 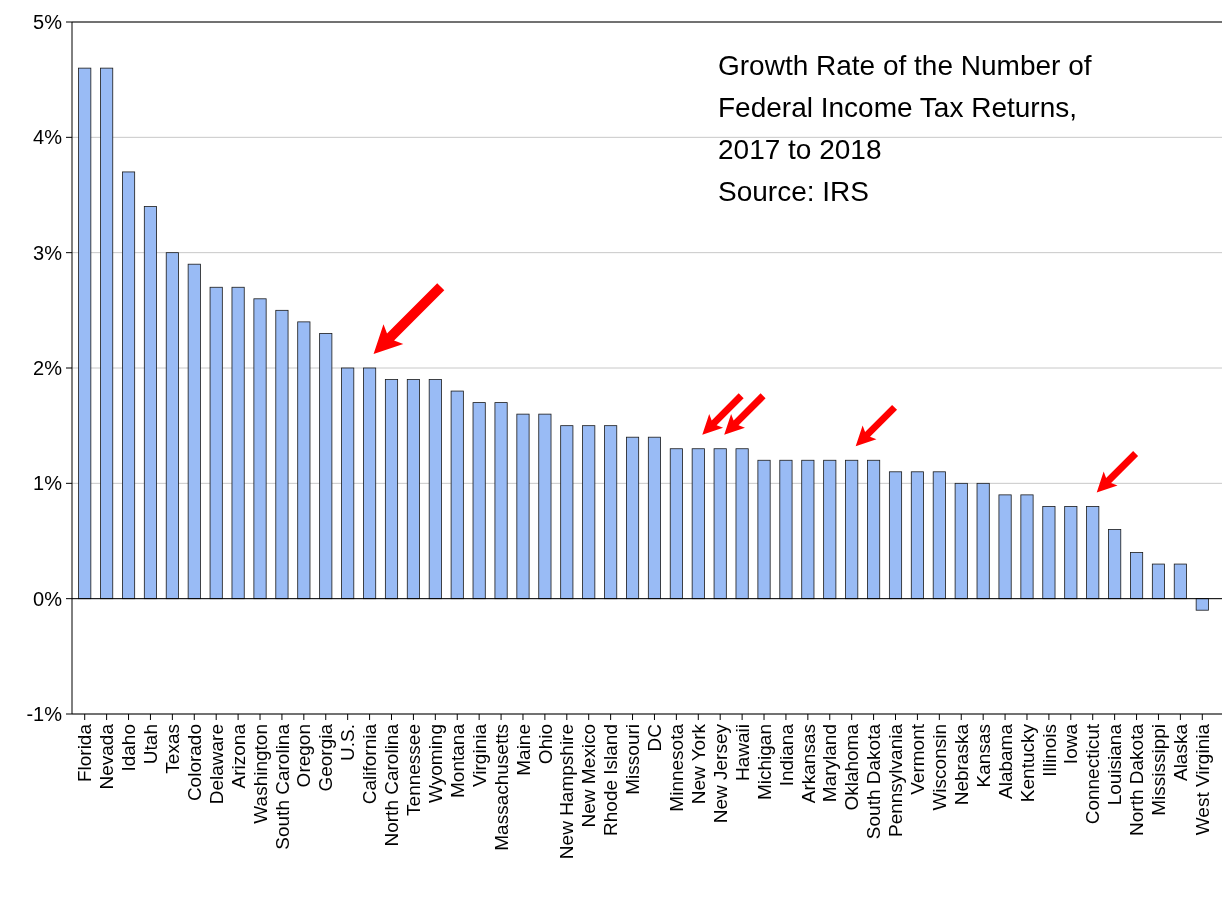 I want to click on x-tick-label: Idaho, so click(x=129, y=748).